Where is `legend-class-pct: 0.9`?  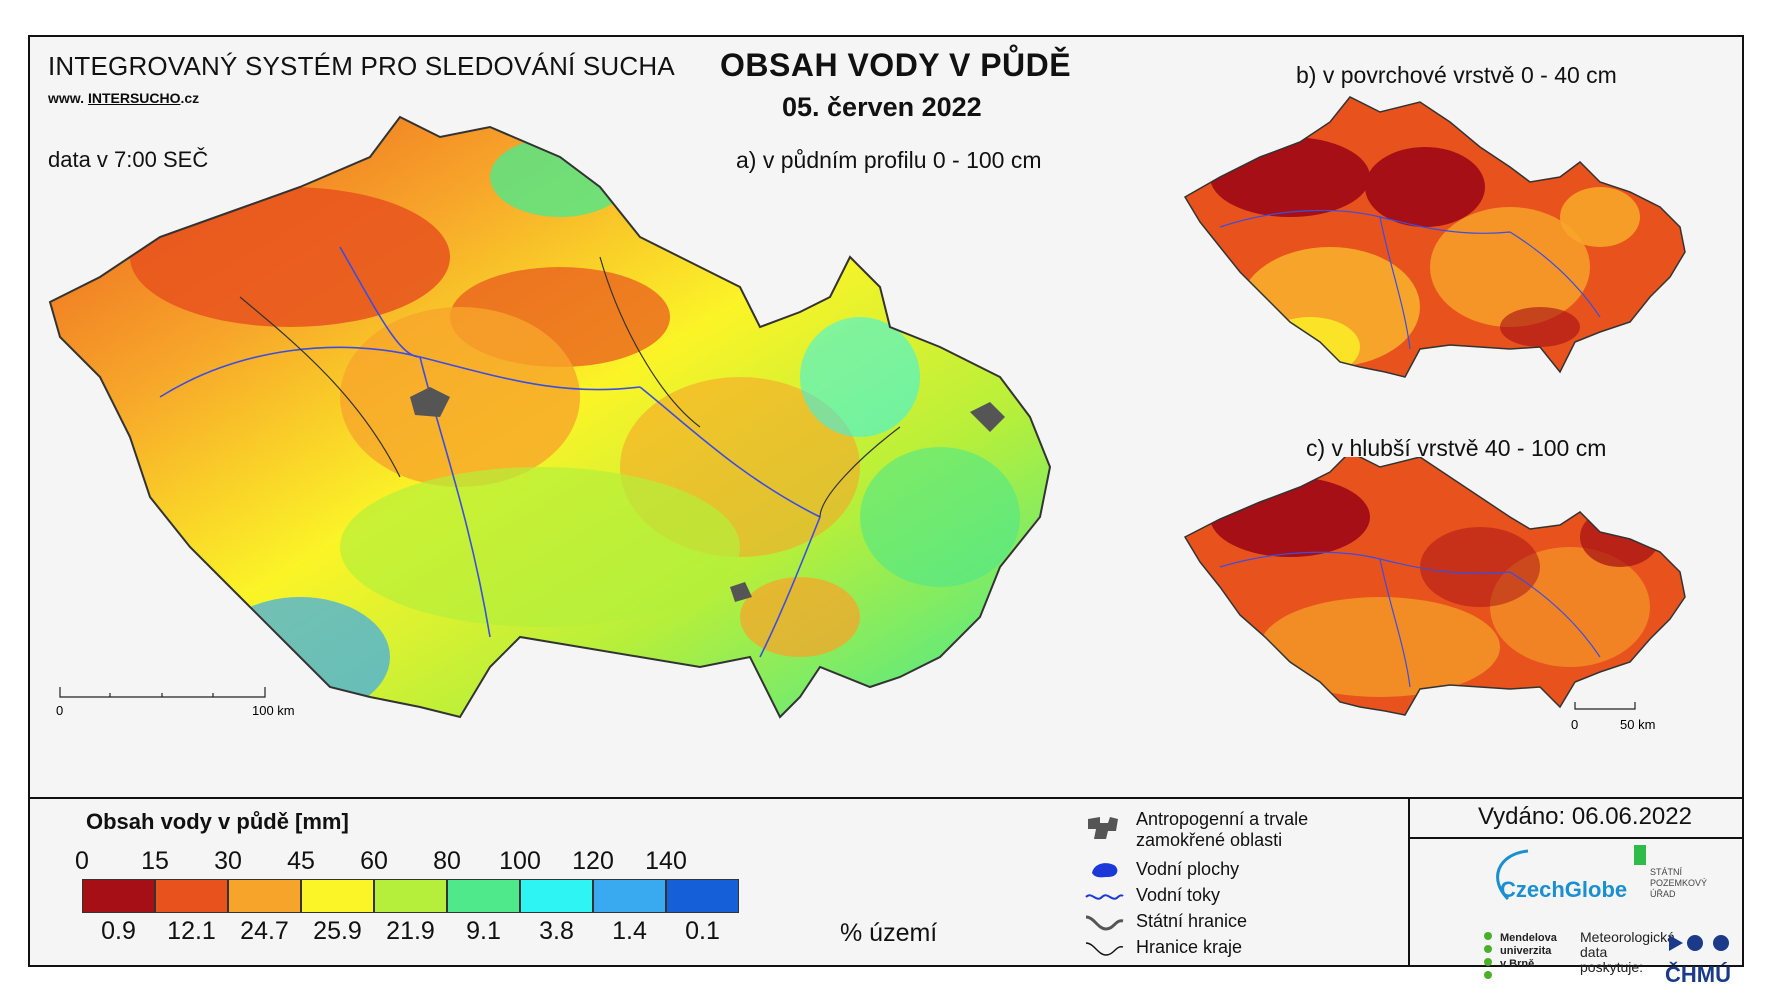 legend-class-pct: 0.9 is located at coordinates (118, 931).